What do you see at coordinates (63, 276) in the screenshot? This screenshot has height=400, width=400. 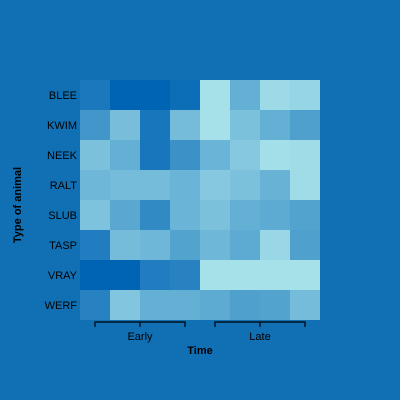 I see `y-tick-label: VRAY` at bounding box center [63, 276].